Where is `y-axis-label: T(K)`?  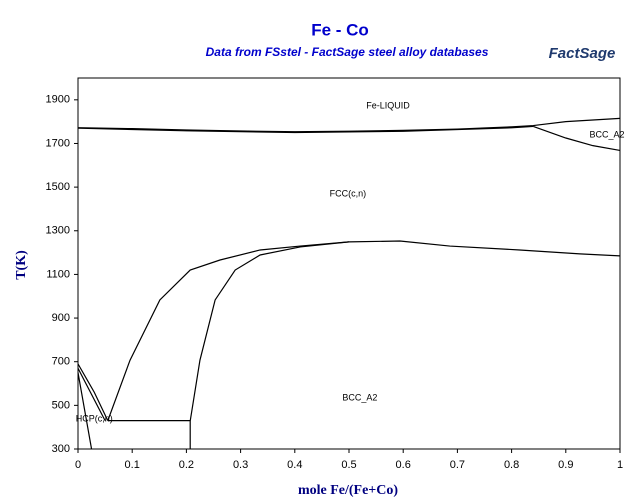
y-axis-label: T(K) is located at coordinates (21, 265).